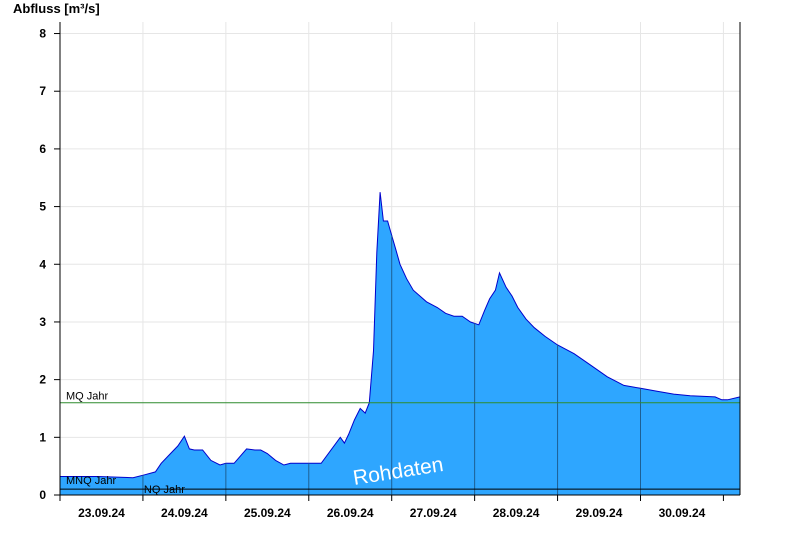  I want to click on y-tick-label: 5, so click(42, 207).